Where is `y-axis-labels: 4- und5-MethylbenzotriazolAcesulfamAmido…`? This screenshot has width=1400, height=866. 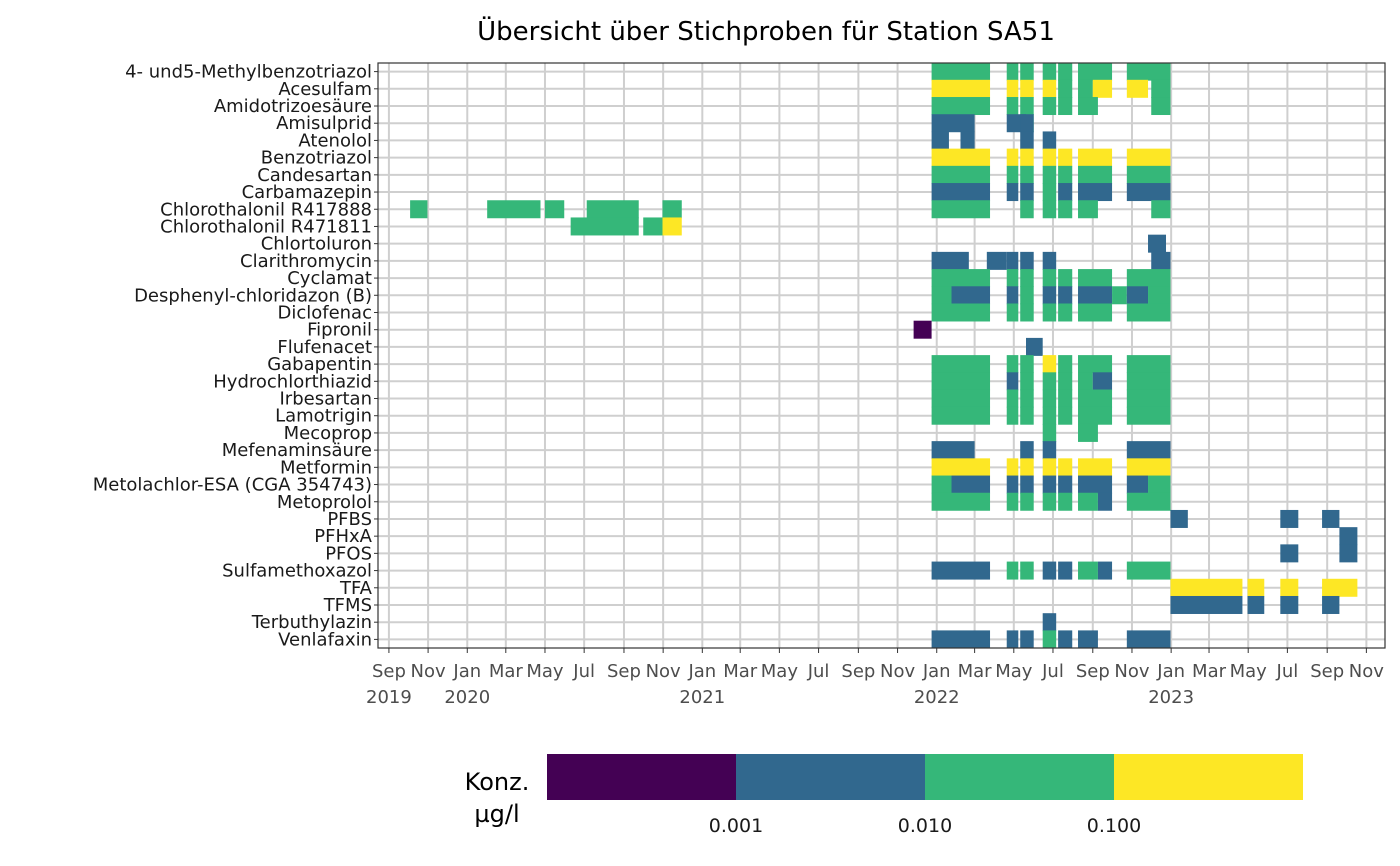 y-axis-labels: 4- und5-MethylbenzotriazolAcesulfamAmido… is located at coordinates (235, 356).